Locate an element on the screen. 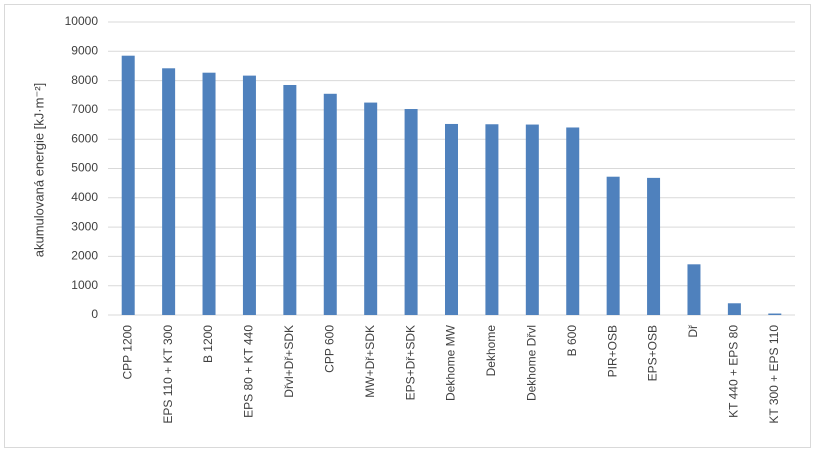 Image resolution: width=816 pixels, height=452 pixels. x-tick-label: Dřvl+Dř+SDK is located at coordinates (289, 361).